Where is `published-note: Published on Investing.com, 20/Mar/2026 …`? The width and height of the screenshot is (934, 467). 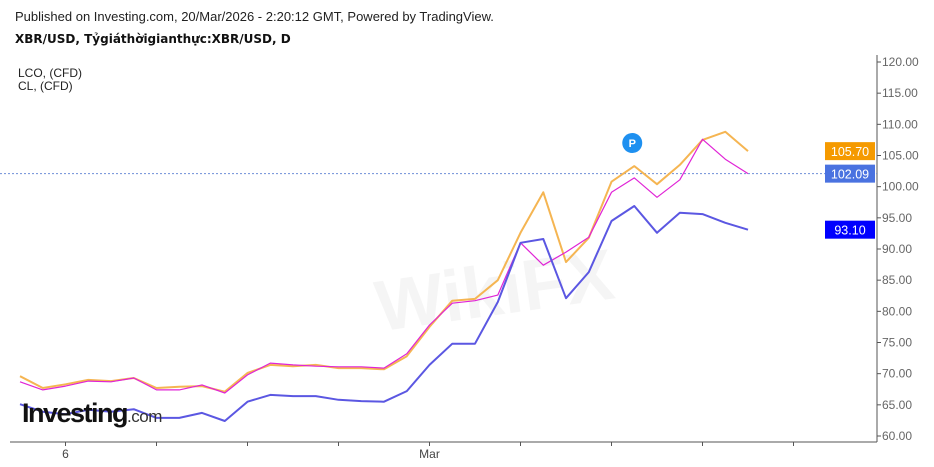 published-note: Published on Investing.com, 20/Mar/2026 … is located at coordinates (254, 16).